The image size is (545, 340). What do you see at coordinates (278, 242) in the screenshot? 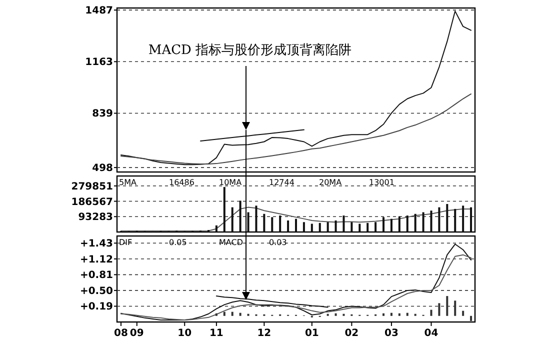
I see `annotation: 0.03` at bounding box center [278, 242].